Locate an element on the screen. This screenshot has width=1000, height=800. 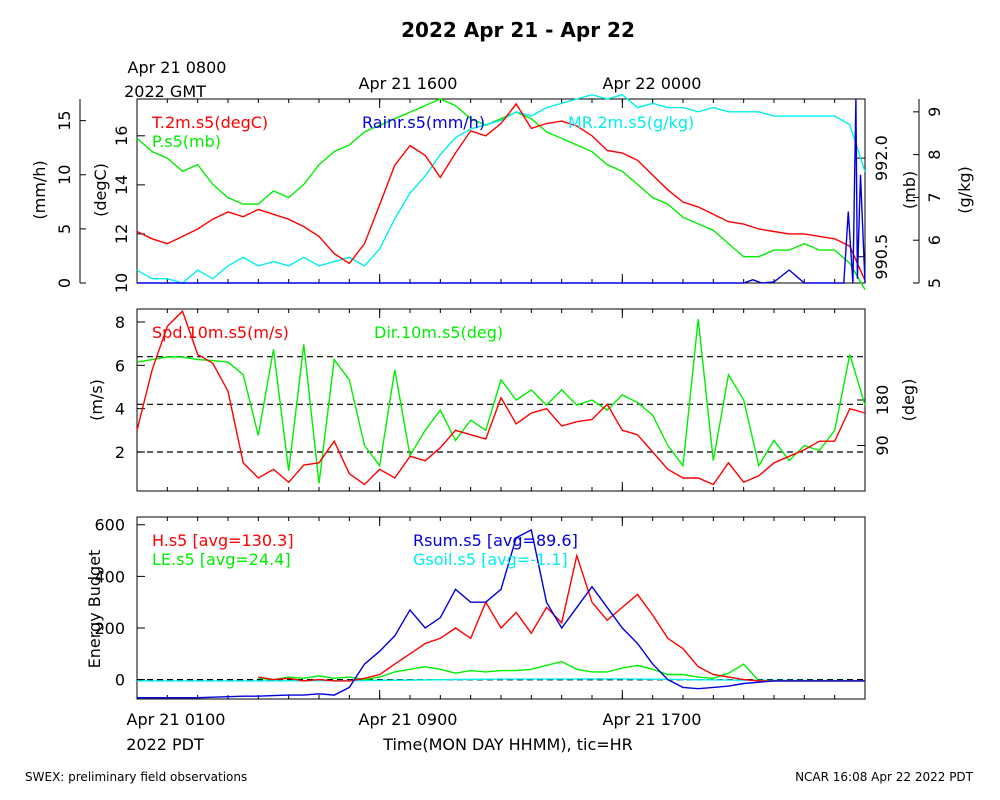
rain-tick-label: 0 is located at coordinates (64, 283).